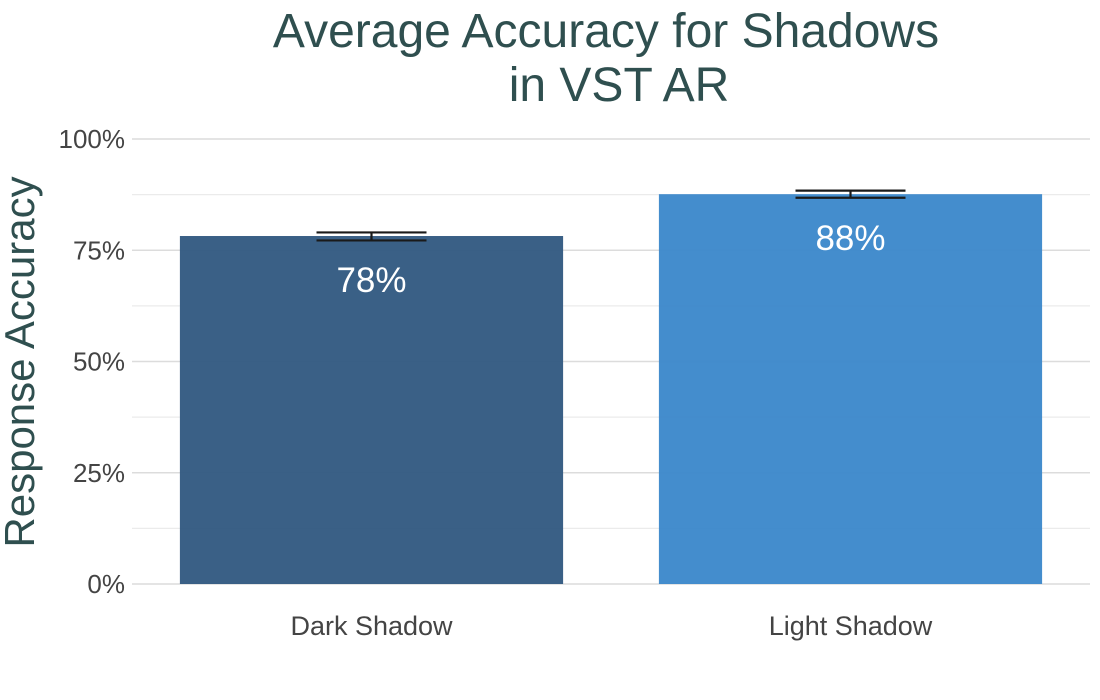 The image size is (1100, 700). I want to click on data-labels: 78% 88%, so click(610, 259).